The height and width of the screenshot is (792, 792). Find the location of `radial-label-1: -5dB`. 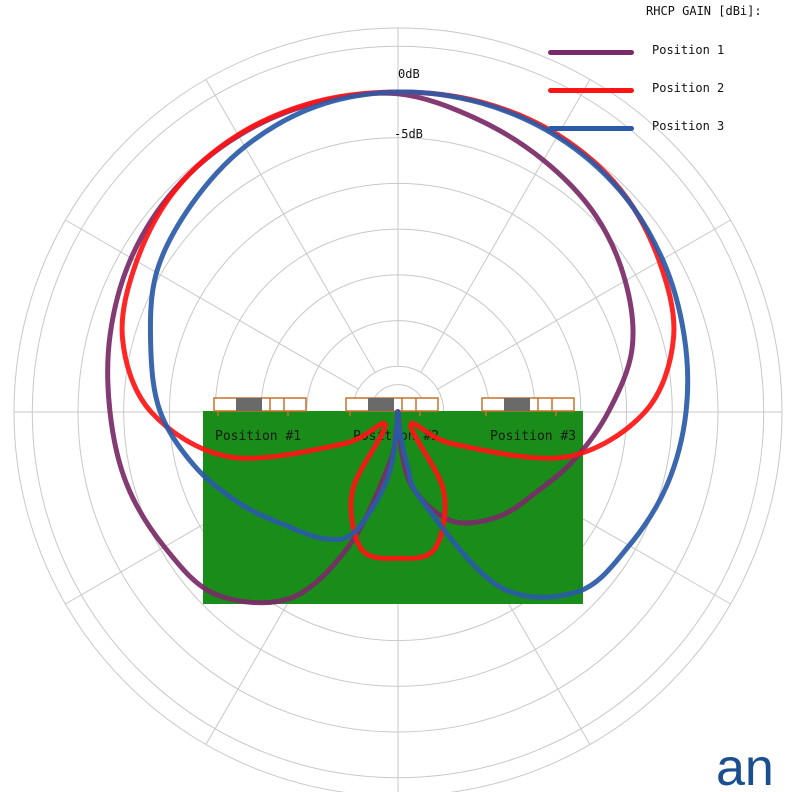

radial-label-1: -5dB is located at coordinates (408, 134).